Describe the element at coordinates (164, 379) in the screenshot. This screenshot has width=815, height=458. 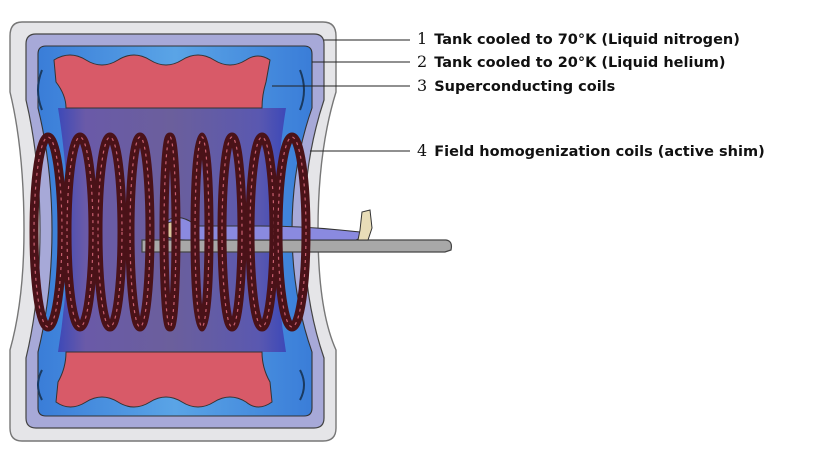
I see `superconducting-coil-bottom` at that location.